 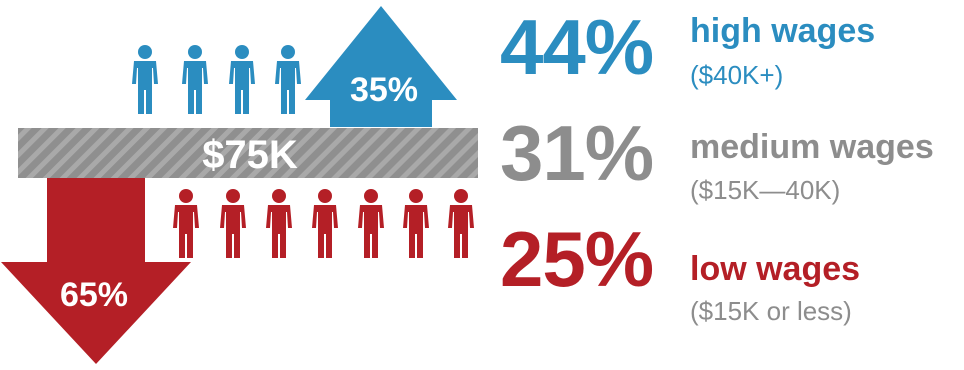 I want to click on low-wage-label: low wages, so click(x=775, y=269).